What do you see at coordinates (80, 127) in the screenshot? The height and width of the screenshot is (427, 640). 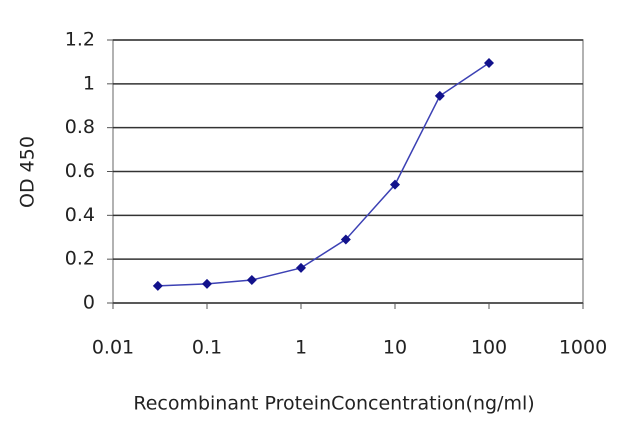 I see `y-tick-label: 0.8` at bounding box center [80, 127].